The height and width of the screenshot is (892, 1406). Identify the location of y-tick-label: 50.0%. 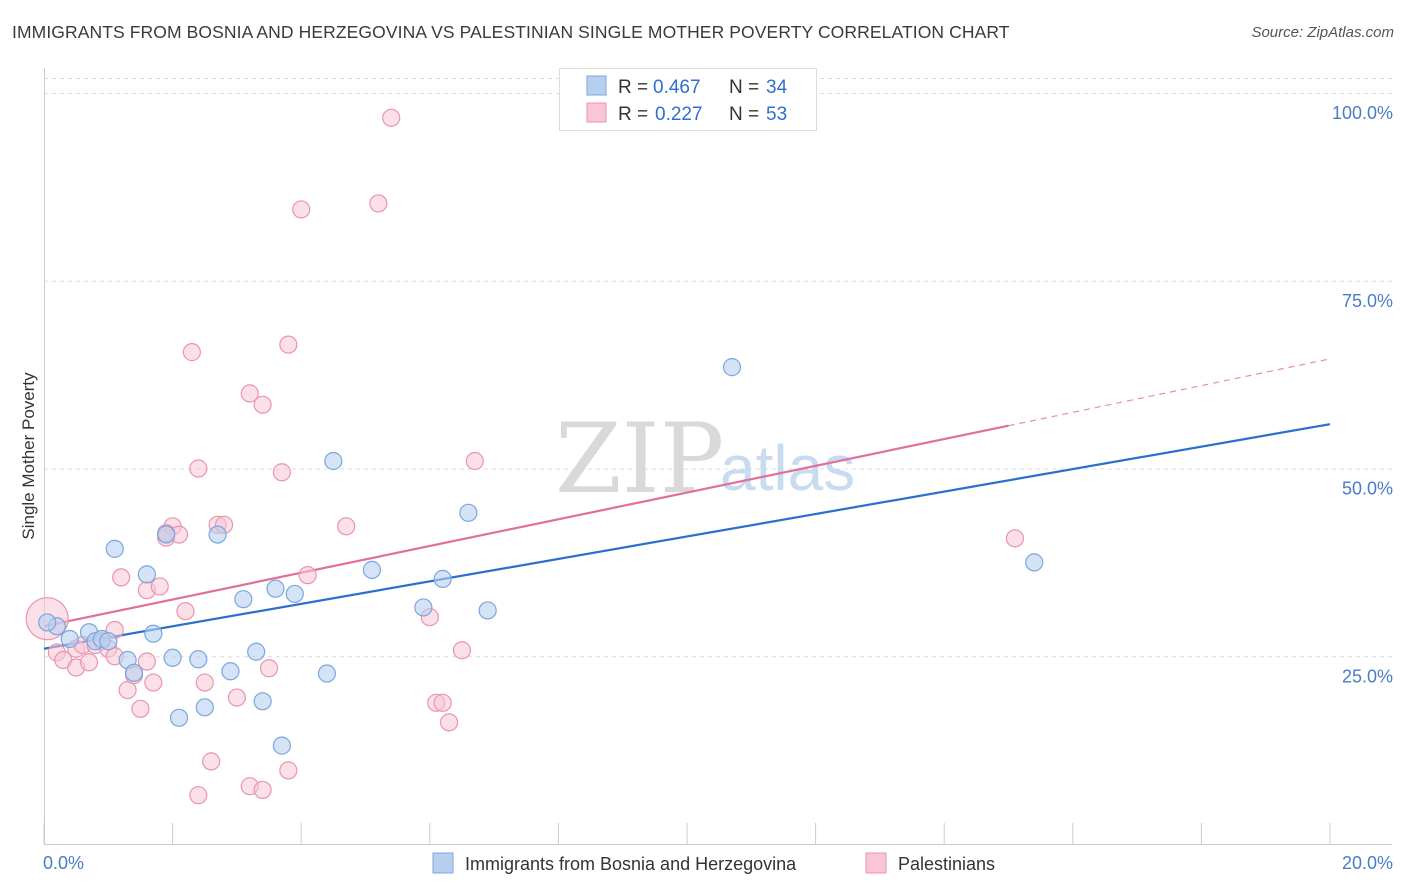
(1367, 489).